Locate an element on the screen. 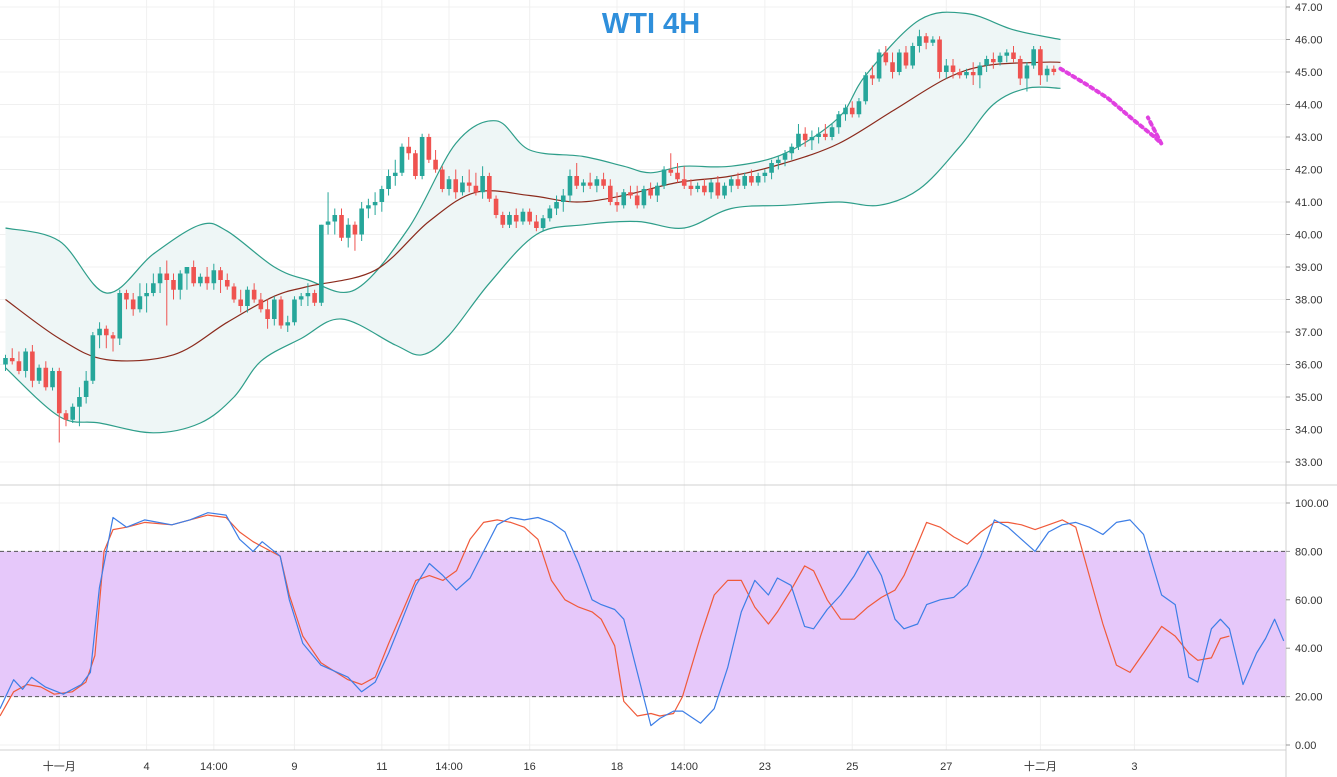 This screenshot has height=777, width=1337. price-tick-label: 39.00 is located at coordinates (1309, 268).